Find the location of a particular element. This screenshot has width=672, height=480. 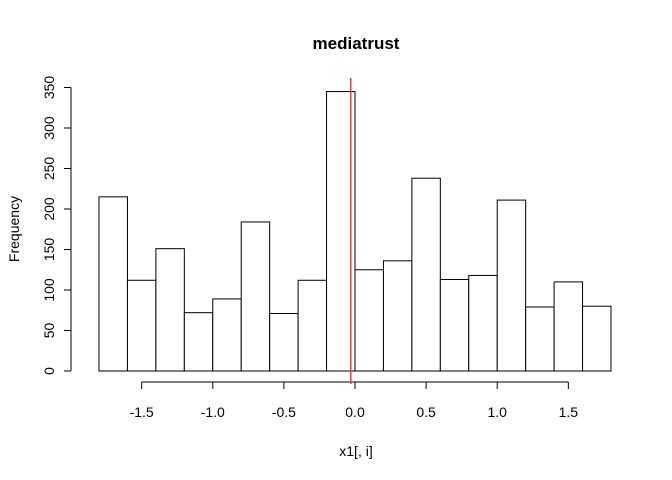

y-tick-label: 300 is located at coordinates (49, 128).